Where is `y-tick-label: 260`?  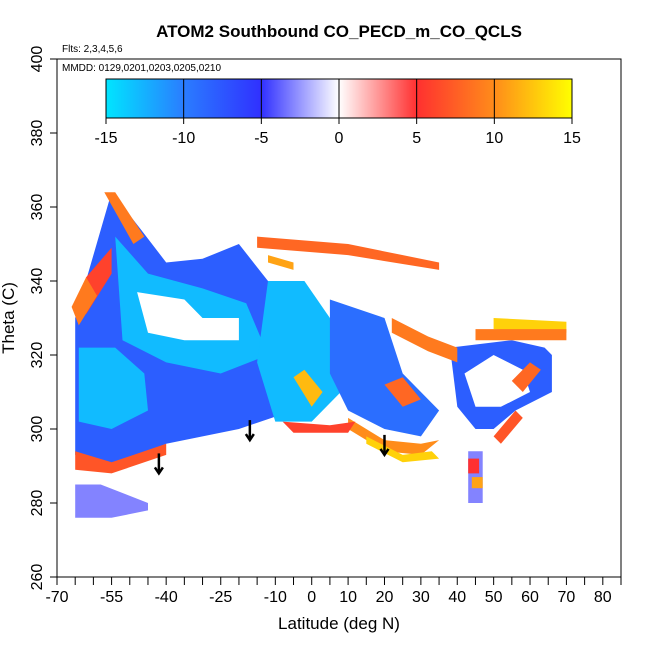 y-tick-label: 260 is located at coordinates (37, 577).